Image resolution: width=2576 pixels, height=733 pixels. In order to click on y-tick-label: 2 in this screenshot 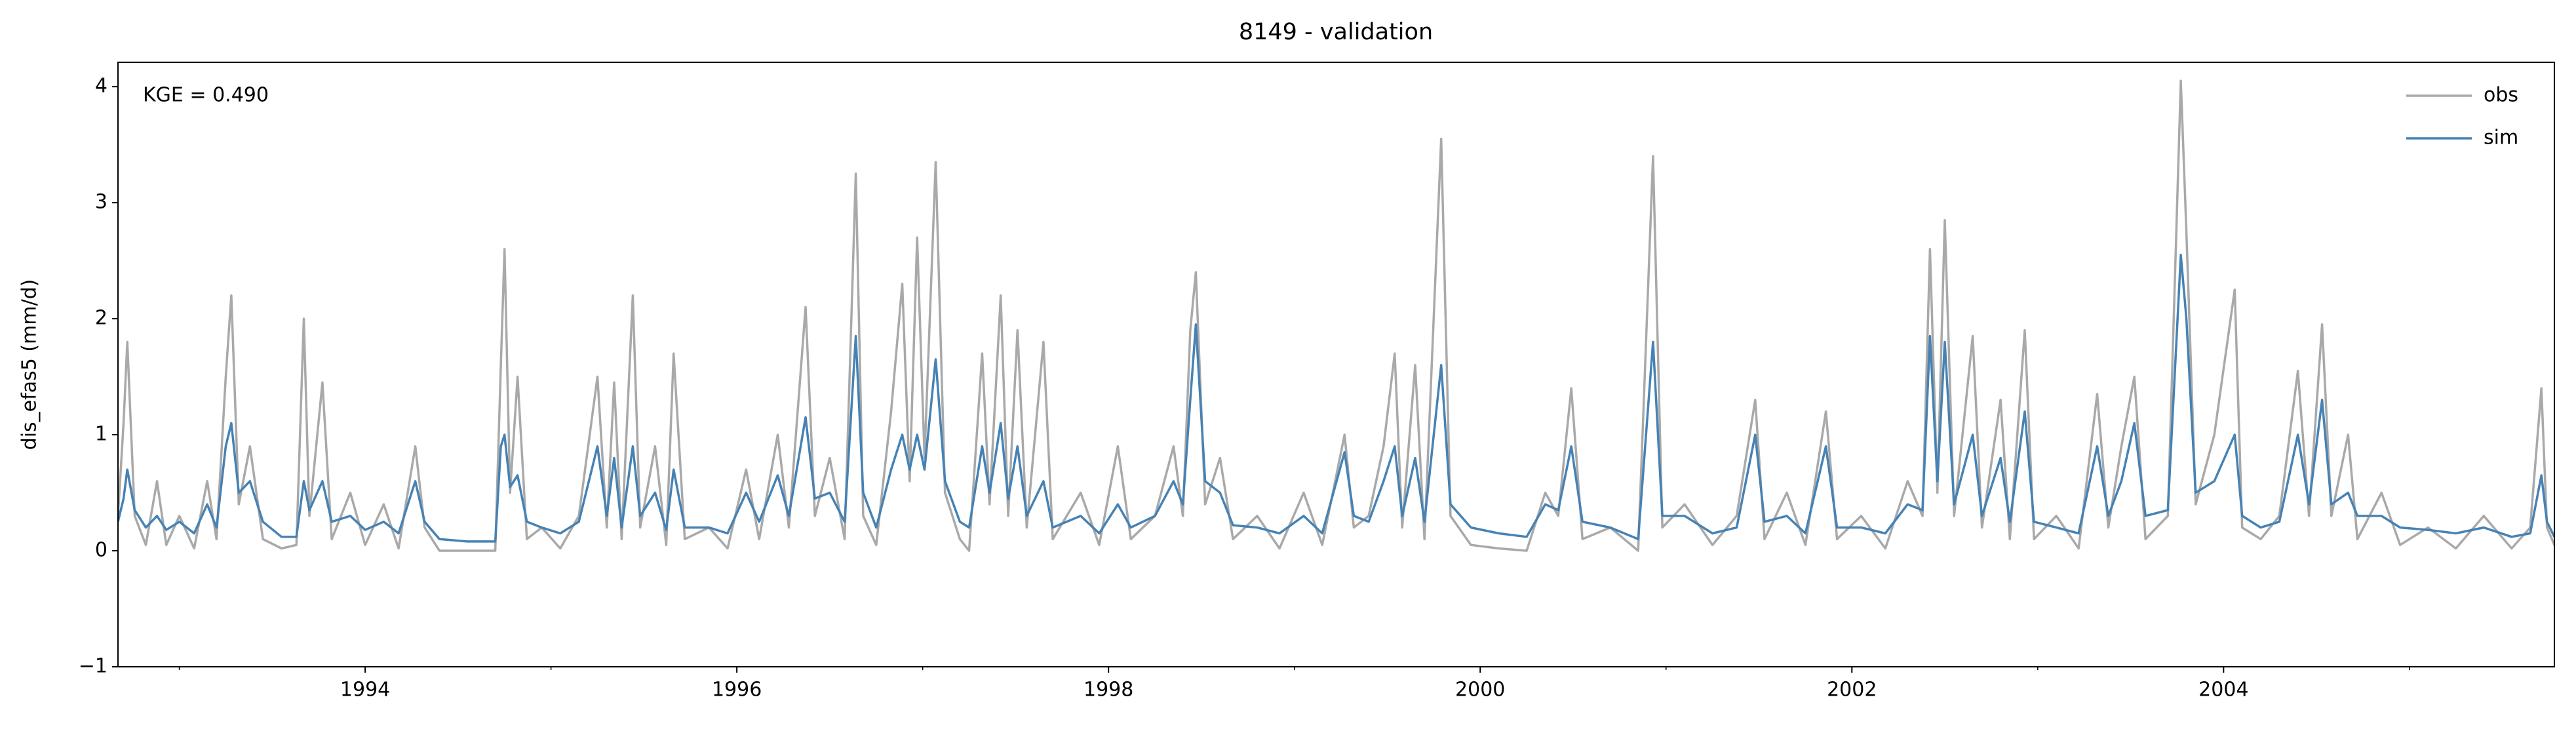, I will do `click(101, 318)`.